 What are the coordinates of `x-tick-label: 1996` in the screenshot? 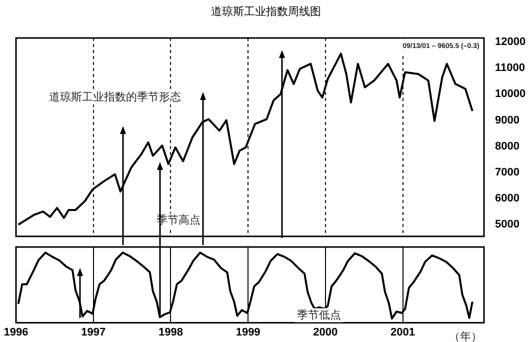 It's located at (16, 332).